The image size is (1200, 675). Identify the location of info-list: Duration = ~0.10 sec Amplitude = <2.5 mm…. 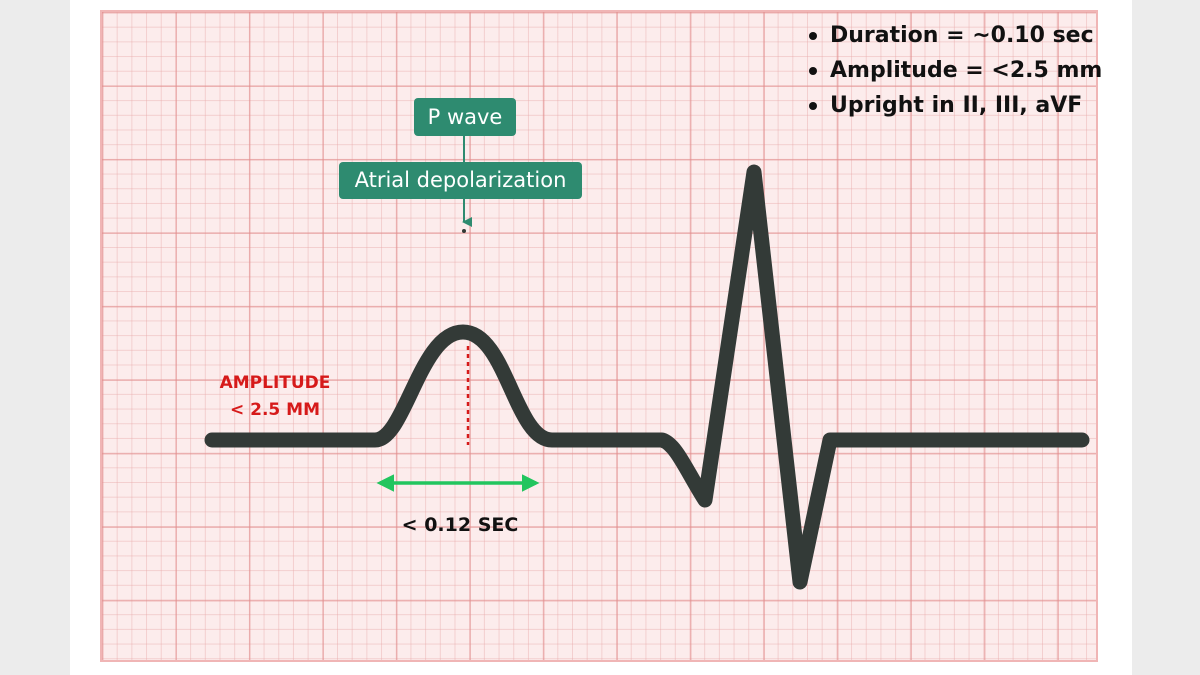
(954, 70).